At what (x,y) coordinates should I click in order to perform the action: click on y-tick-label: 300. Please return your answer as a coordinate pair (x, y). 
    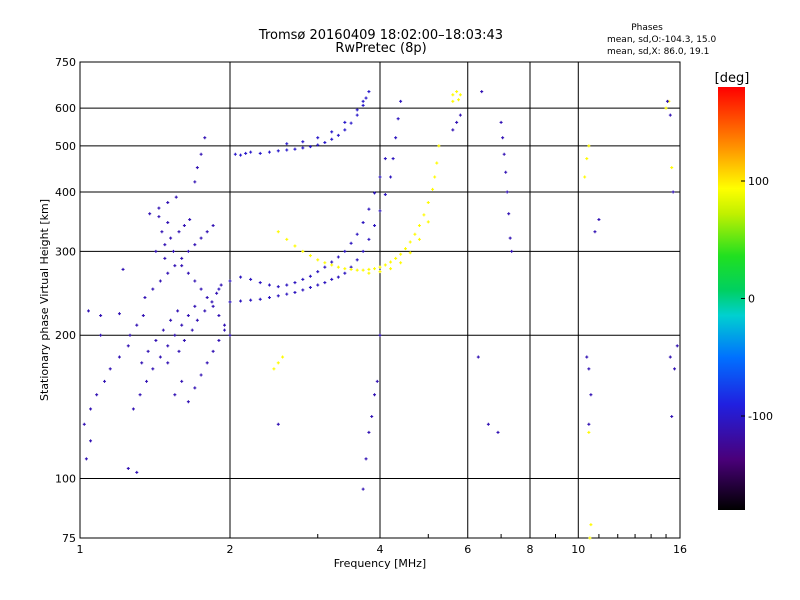
    Looking at the image, I should click on (65, 251).